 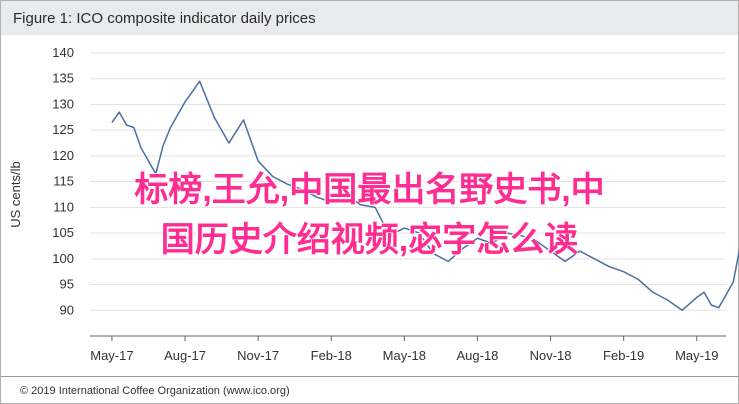 I want to click on x-tick-label: May-18, so click(x=404, y=355).